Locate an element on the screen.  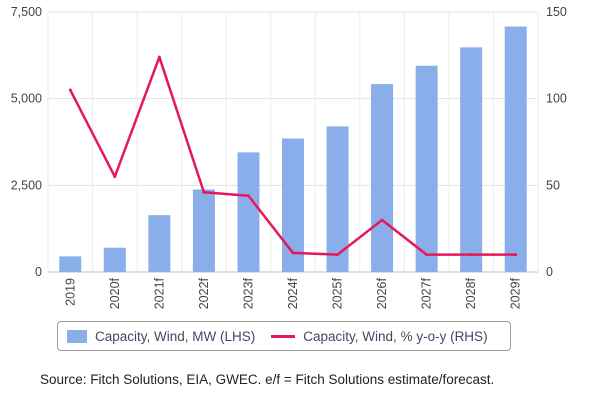
left-axis-tick-label: 5,000 is located at coordinates (26, 99).